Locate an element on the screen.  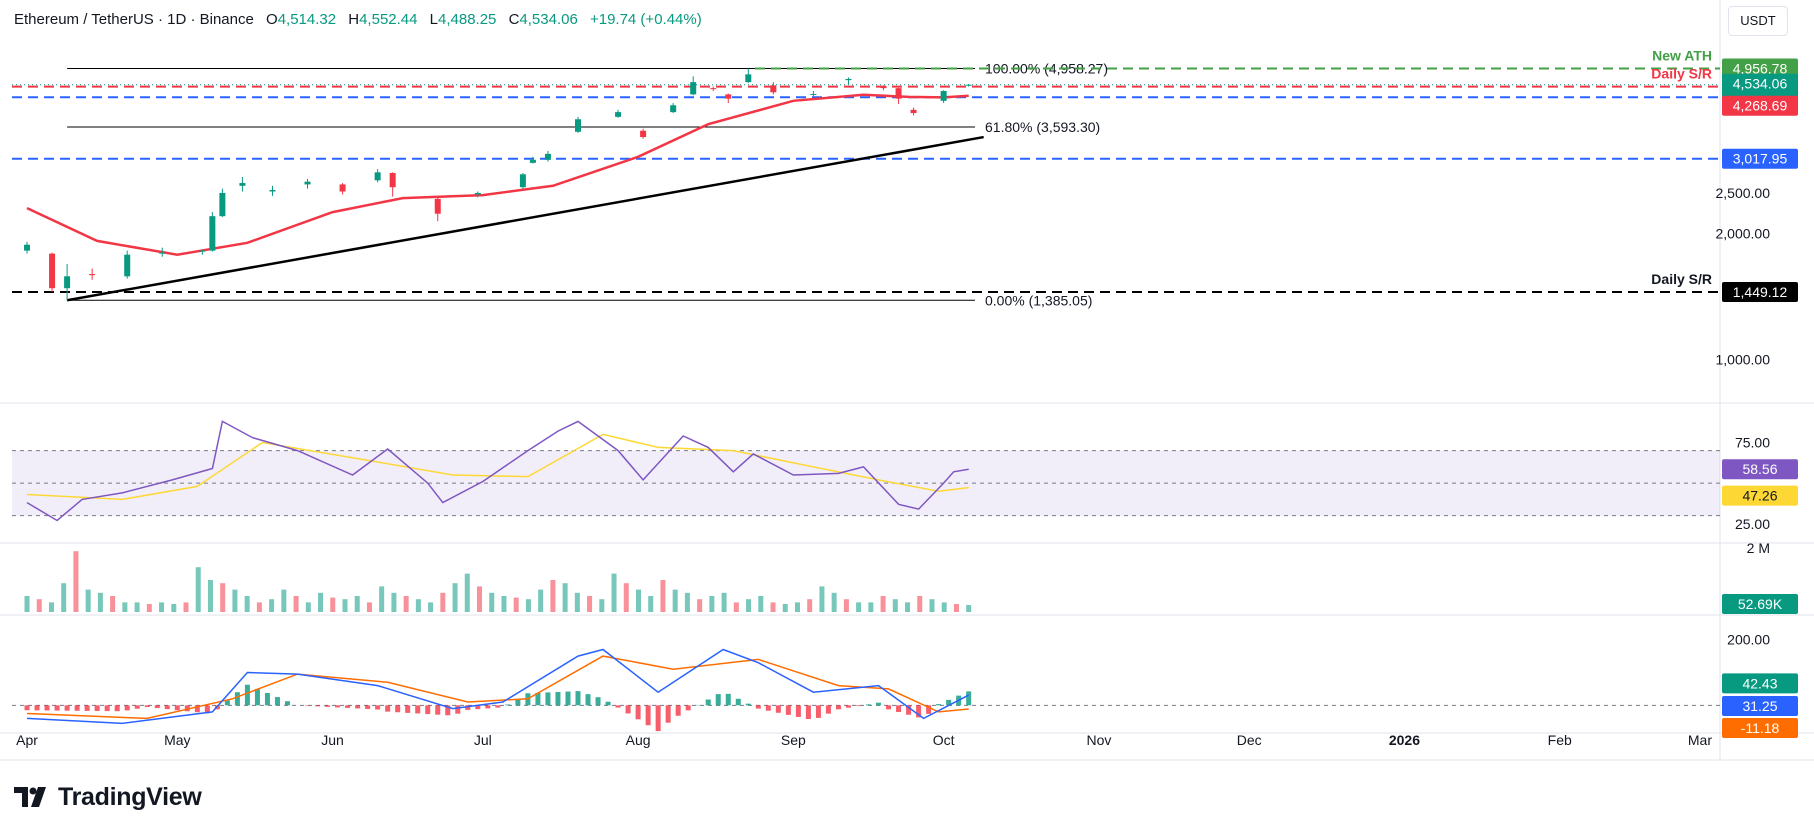
time-tick-label: Dec is located at coordinates (1249, 740).